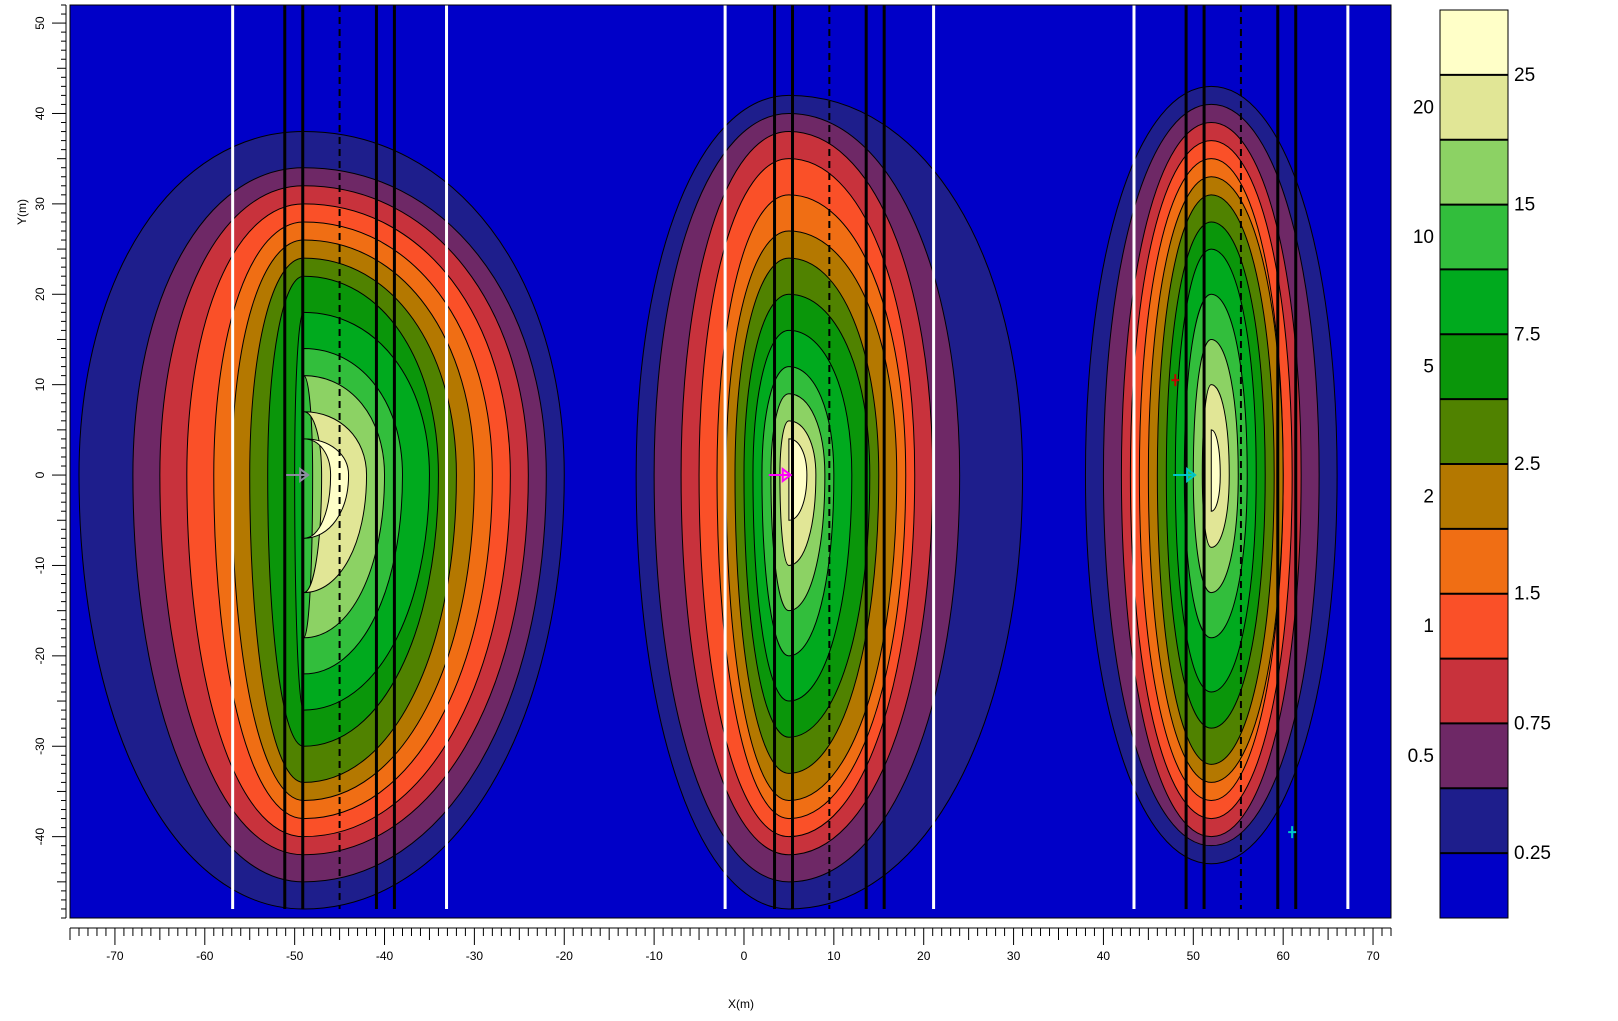  I want to click on x-tick-label: 10, so click(834, 956).